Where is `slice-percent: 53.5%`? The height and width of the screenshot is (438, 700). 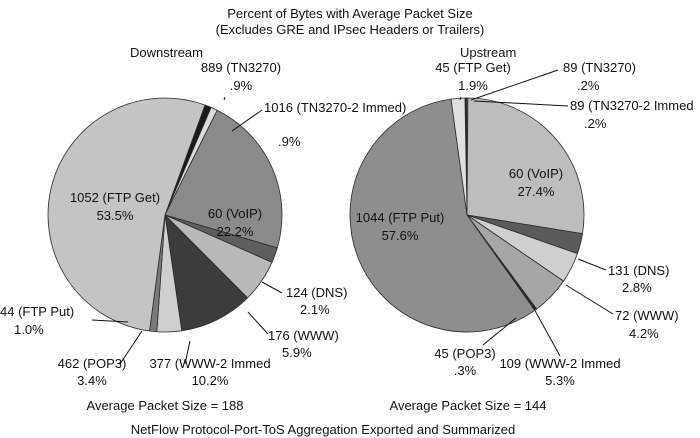
slice-percent: 53.5% is located at coordinates (115, 215).